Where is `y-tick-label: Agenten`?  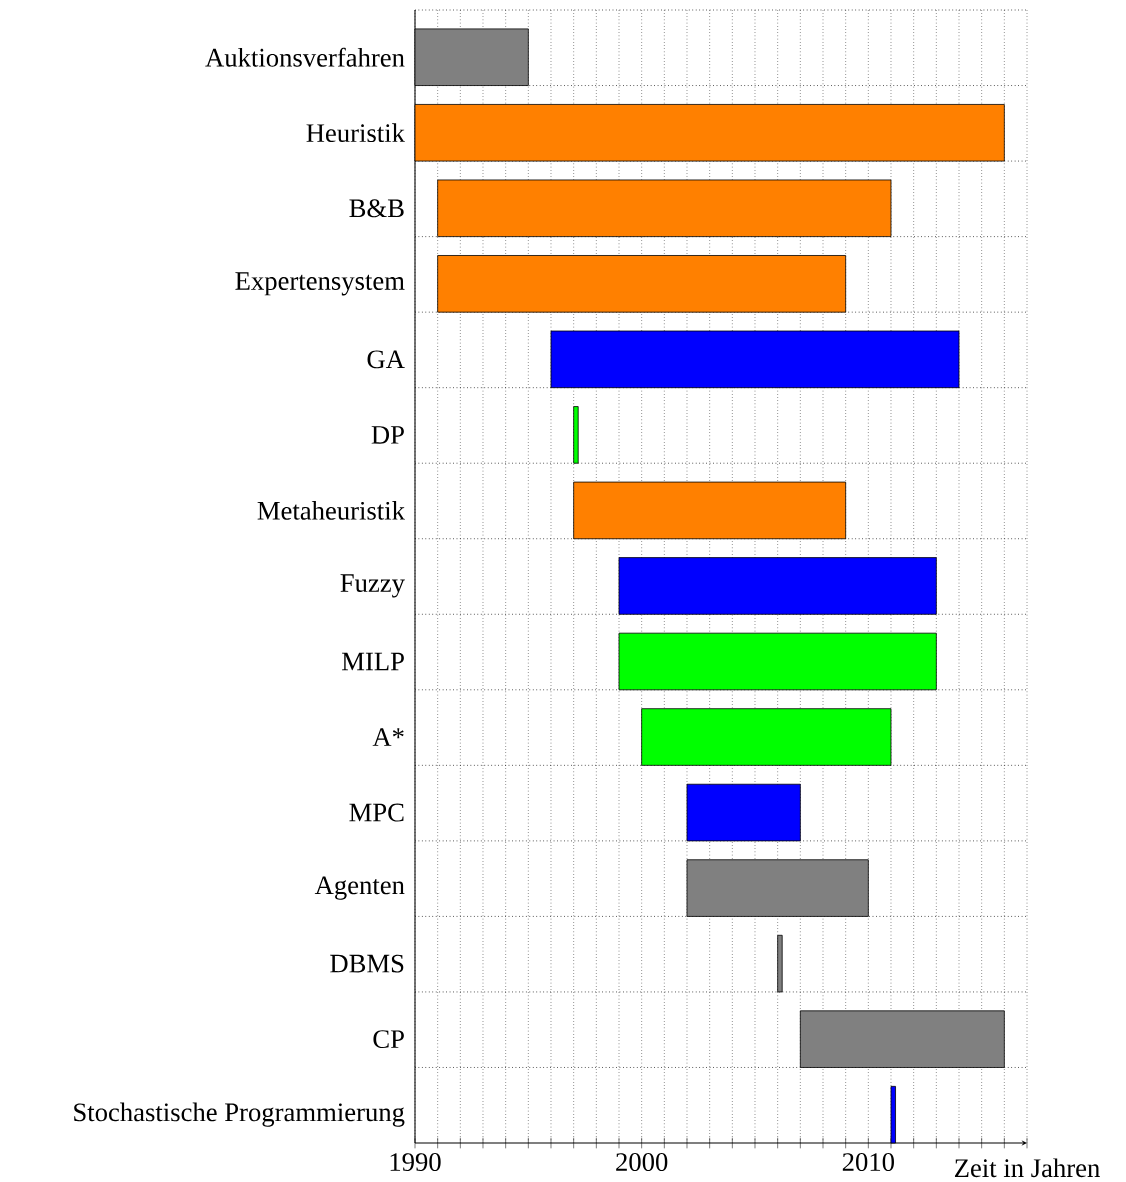 y-tick-label: Agenten is located at coordinates (359, 888).